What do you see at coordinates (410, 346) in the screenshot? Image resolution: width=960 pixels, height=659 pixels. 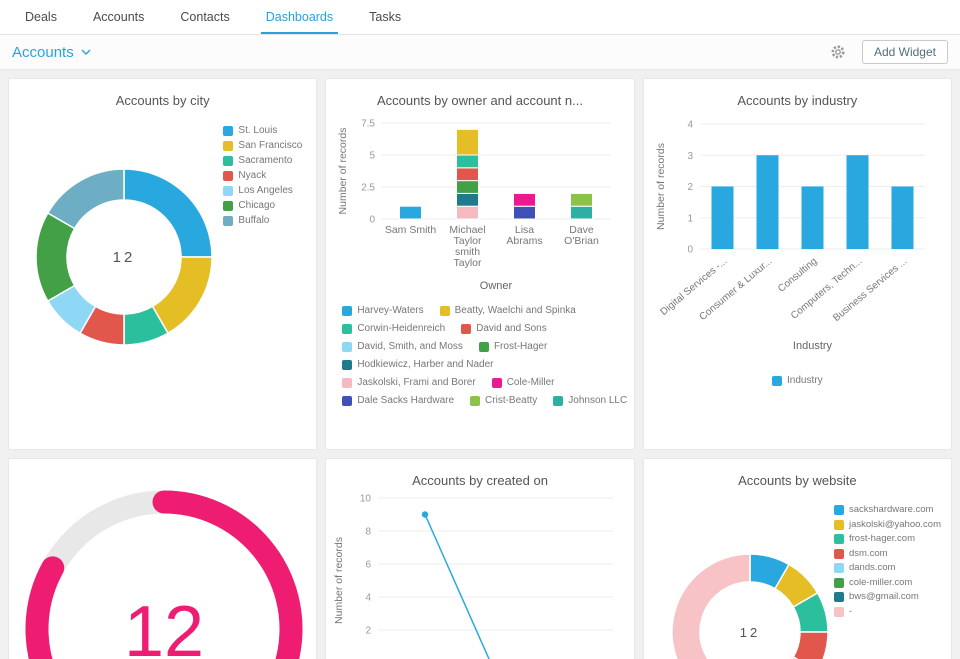 I see `legend-label: David, Smith, and Moss` at bounding box center [410, 346].